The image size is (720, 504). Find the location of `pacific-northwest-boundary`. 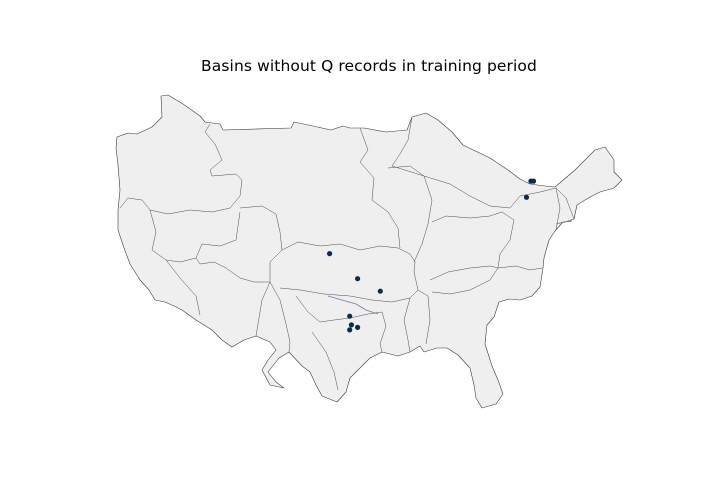

pacific-northwest-boundary is located at coordinates (181, 169).